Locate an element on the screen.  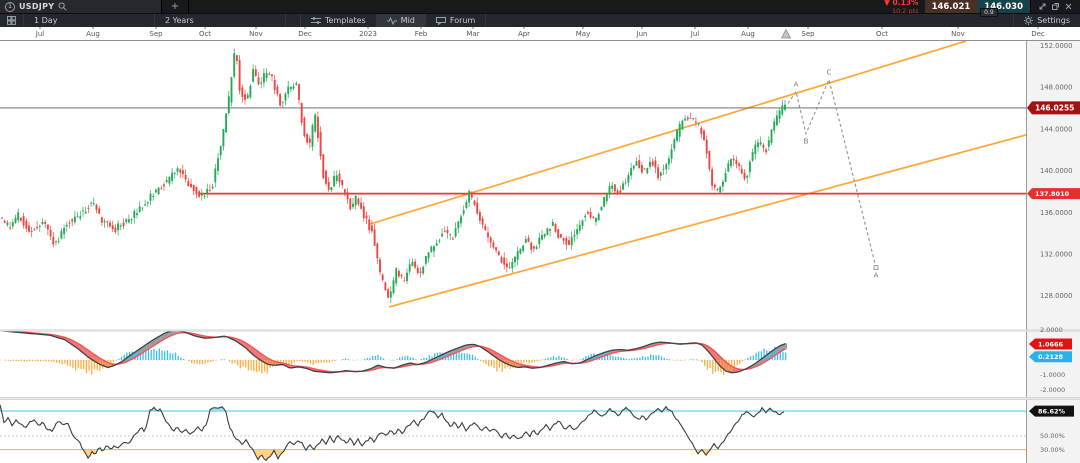
oscillator-axis: 50.00% 30.00% is located at coordinates (1052, 443).